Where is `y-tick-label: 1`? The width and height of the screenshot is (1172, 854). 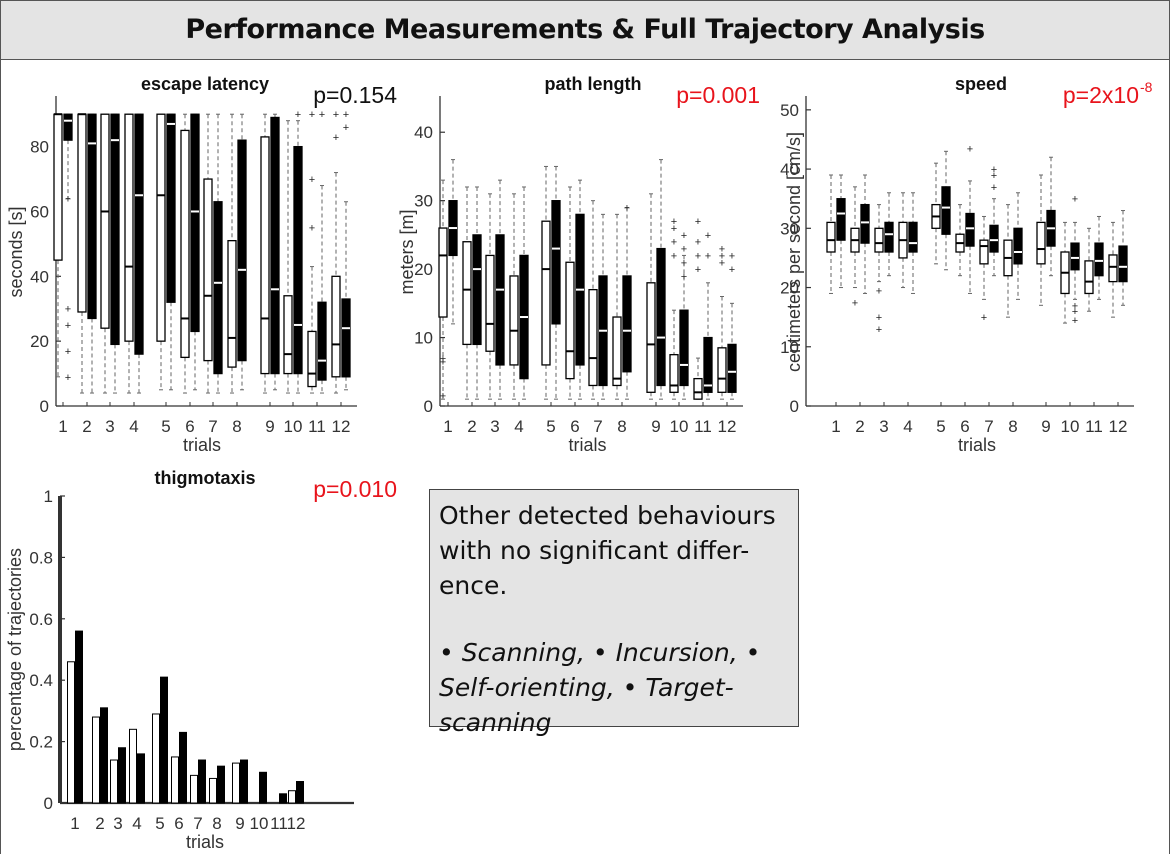 y-tick-label: 1 is located at coordinates (48, 496).